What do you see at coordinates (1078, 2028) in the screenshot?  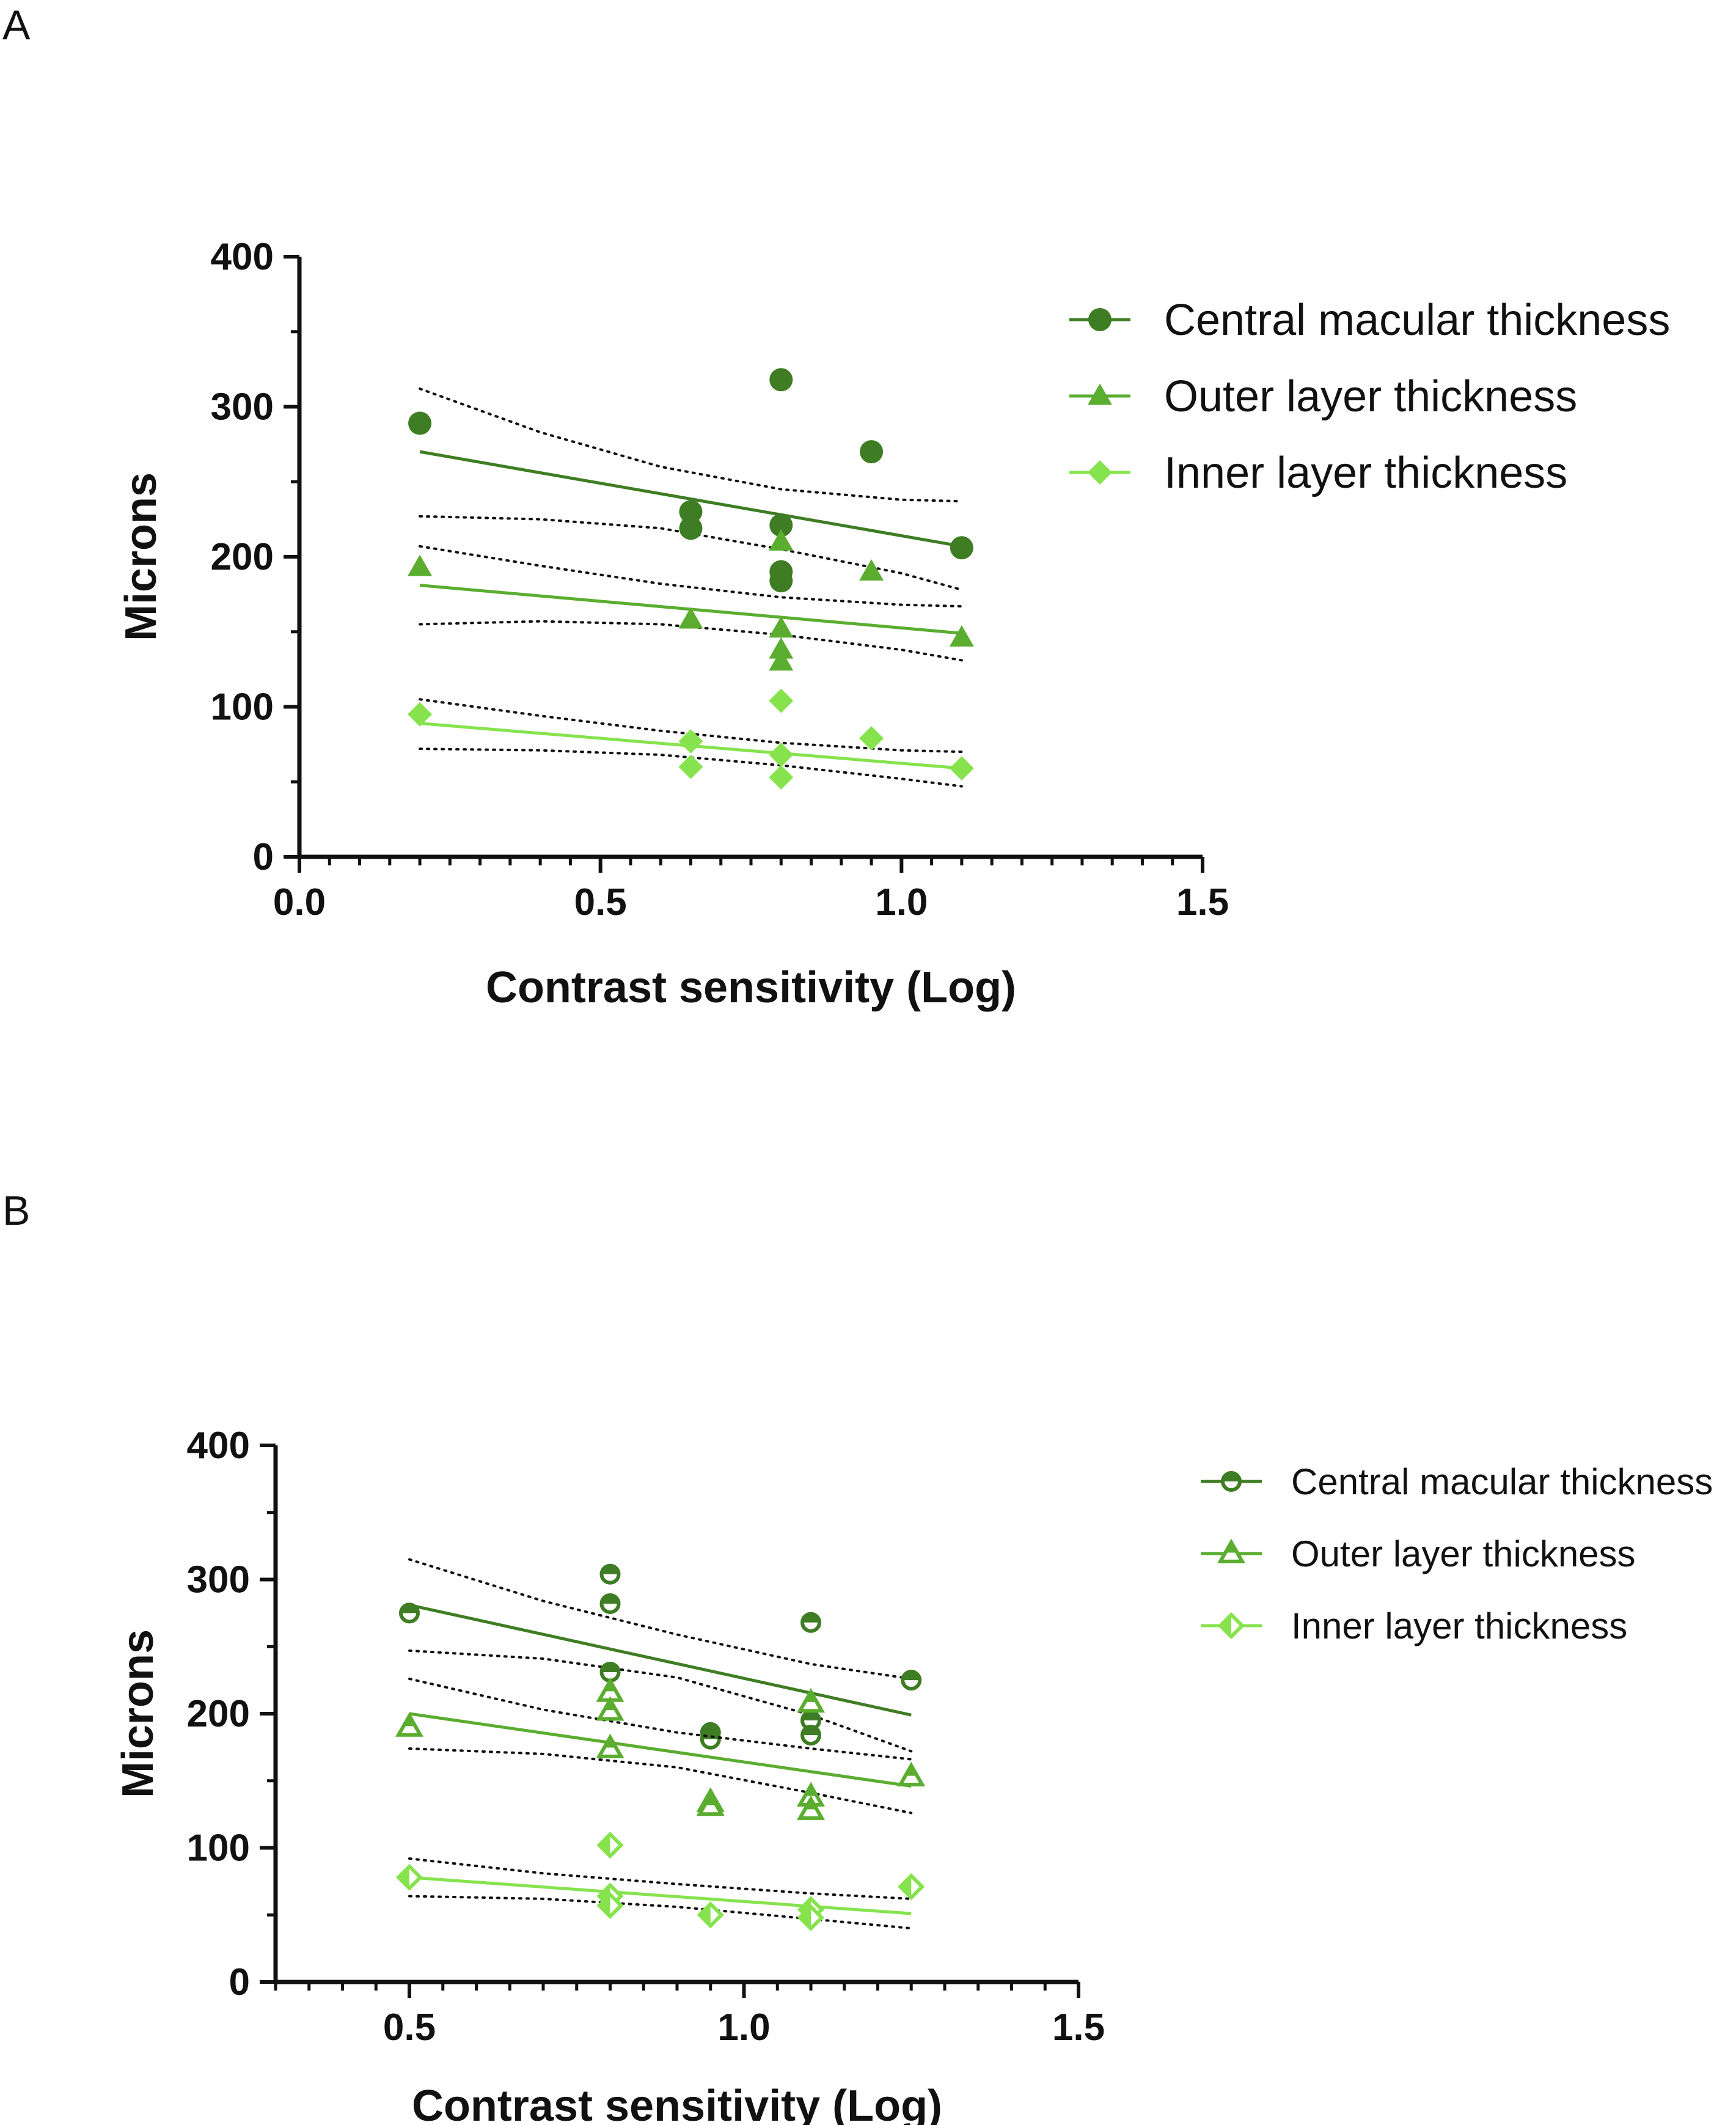 I see `x-tick-label-b: 1.5` at bounding box center [1078, 2028].